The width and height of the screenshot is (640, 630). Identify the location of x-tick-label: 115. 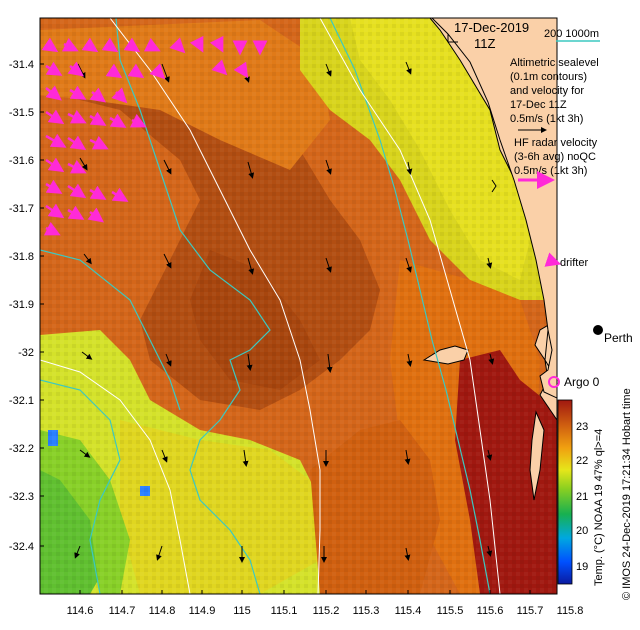
(242, 611).